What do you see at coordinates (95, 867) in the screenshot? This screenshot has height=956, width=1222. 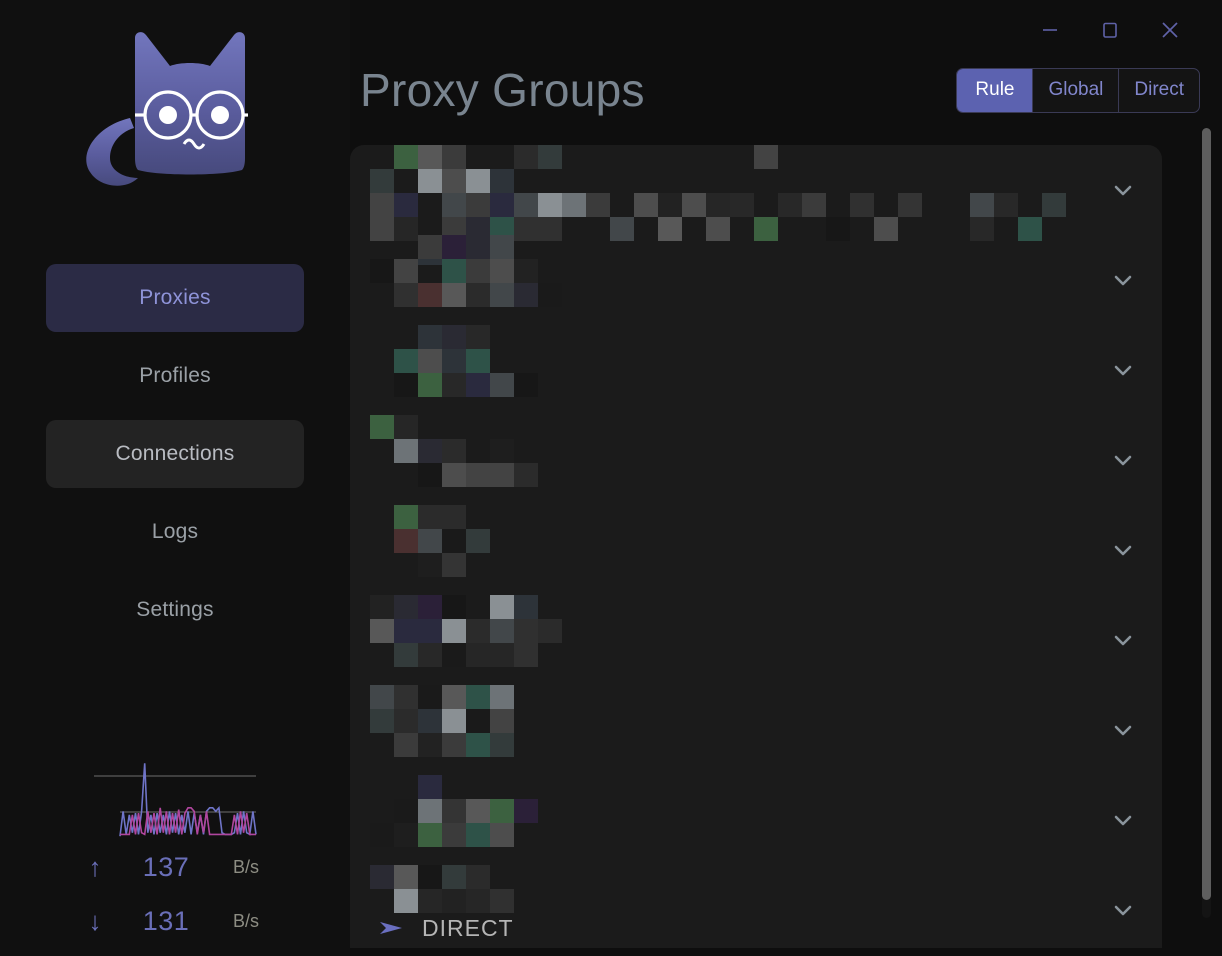 I see `arrow-up-icon: ↑` at bounding box center [95, 867].